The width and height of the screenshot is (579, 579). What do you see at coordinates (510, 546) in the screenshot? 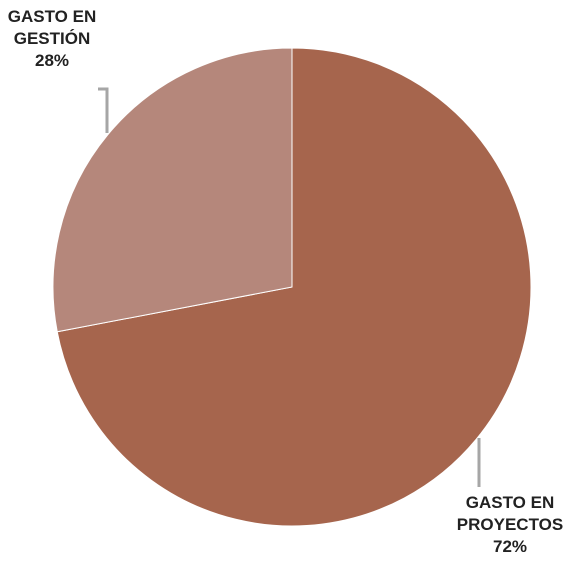
I see `label-proyectos-value: 72%` at bounding box center [510, 546].